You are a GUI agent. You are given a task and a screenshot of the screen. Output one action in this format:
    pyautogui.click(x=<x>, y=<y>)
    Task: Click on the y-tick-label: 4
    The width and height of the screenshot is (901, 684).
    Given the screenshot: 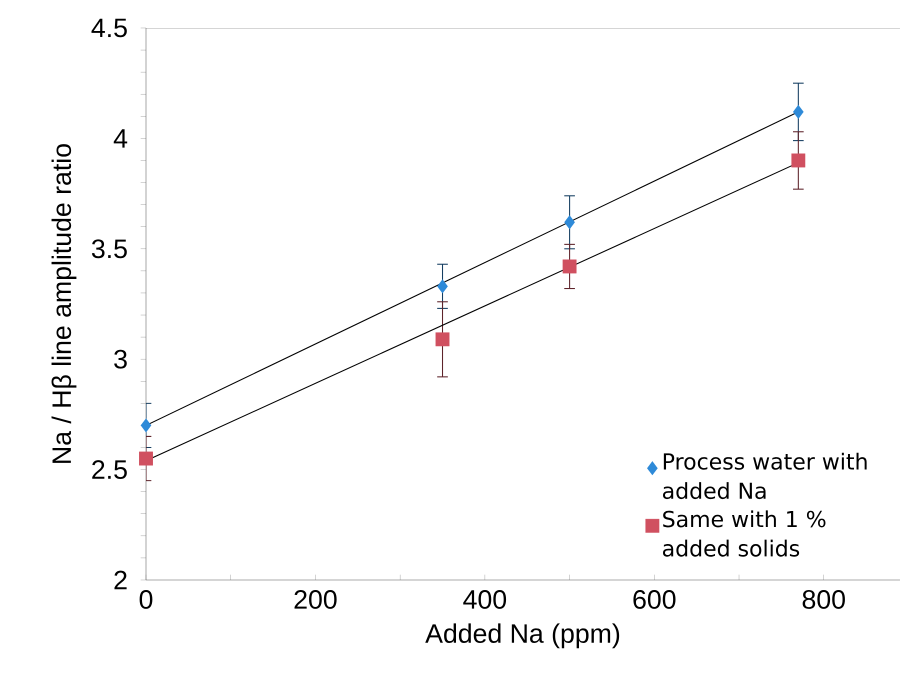 What is the action you would take?
    pyautogui.click(x=121, y=138)
    